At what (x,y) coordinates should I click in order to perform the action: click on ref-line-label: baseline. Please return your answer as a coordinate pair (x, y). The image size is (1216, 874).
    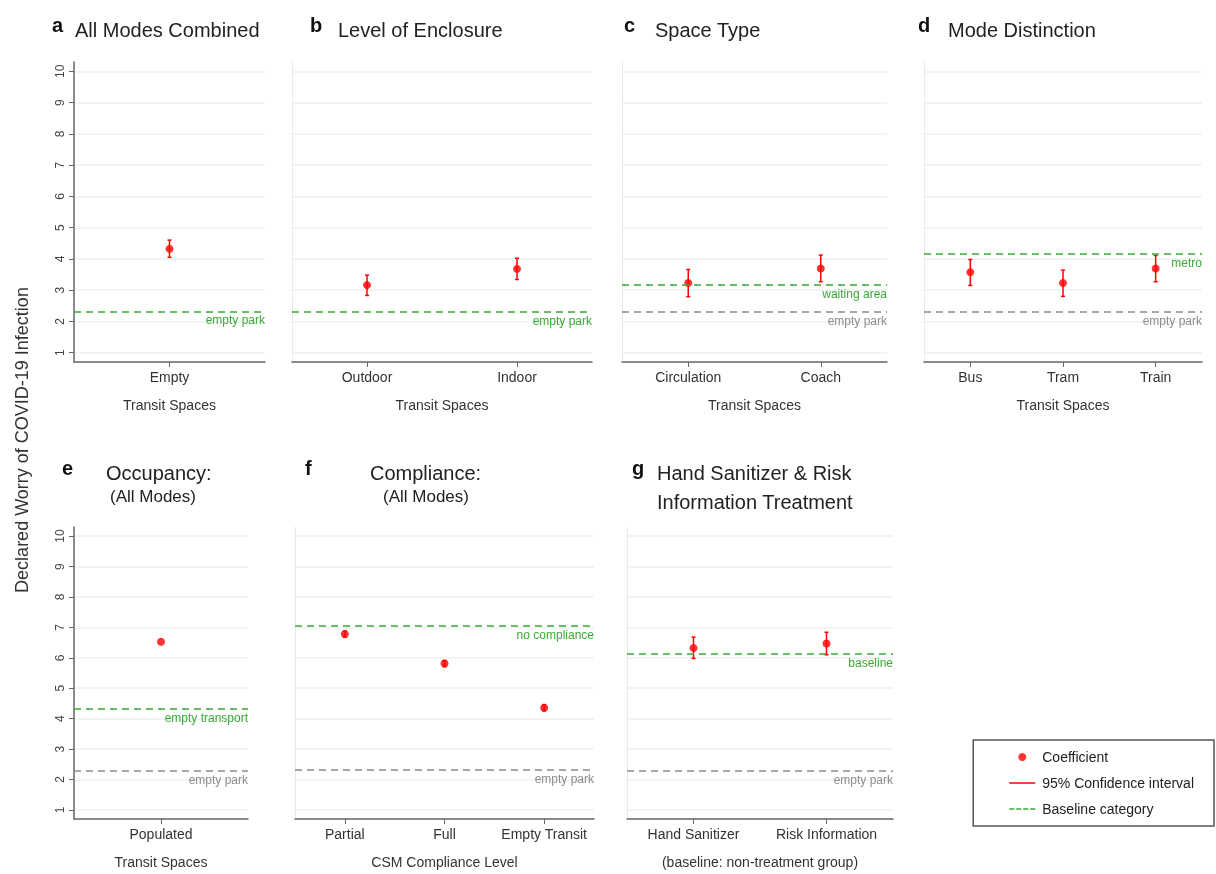
    Looking at the image, I should click on (871, 662).